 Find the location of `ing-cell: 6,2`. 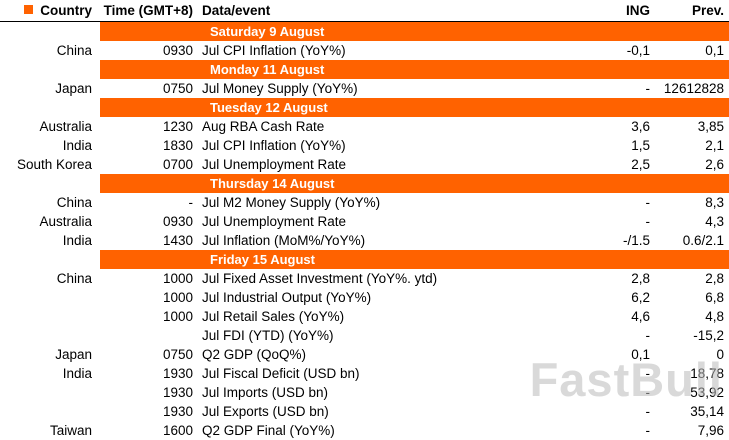

ing-cell: 6,2 is located at coordinates (605, 297).